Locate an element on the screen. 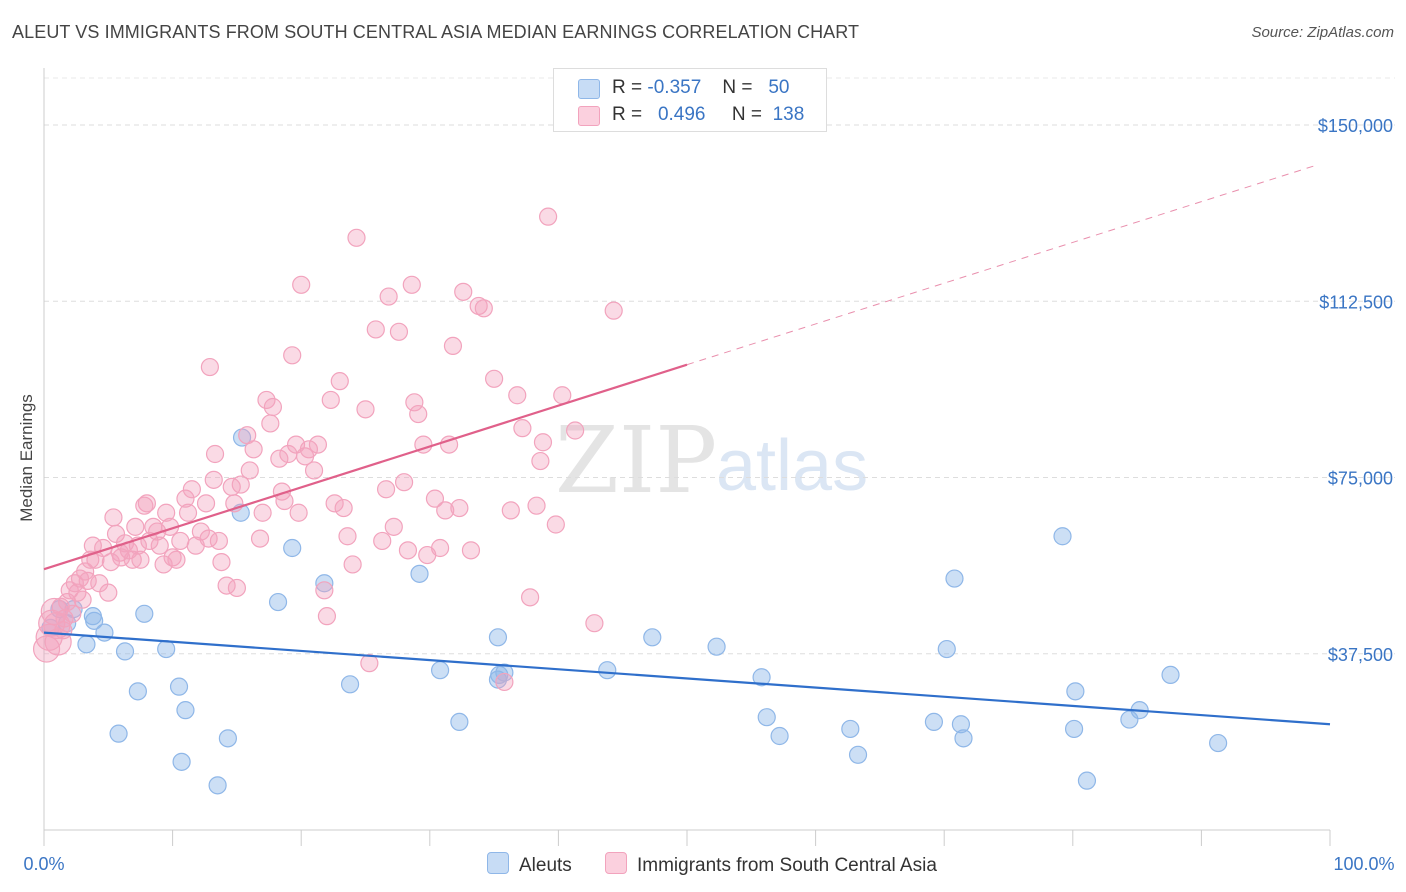 Image resolution: width=1406 pixels, height=892 pixels. legend-r-value: -0.357 is located at coordinates (674, 87).